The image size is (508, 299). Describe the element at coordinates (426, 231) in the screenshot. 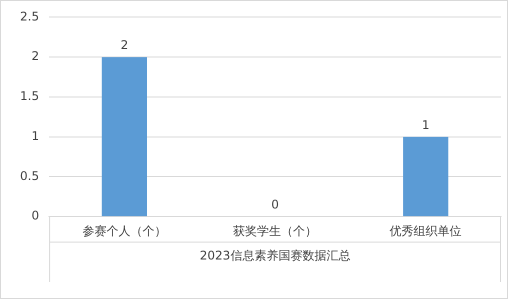

I see `x-tick-label: 优秀组织单位` at that location.